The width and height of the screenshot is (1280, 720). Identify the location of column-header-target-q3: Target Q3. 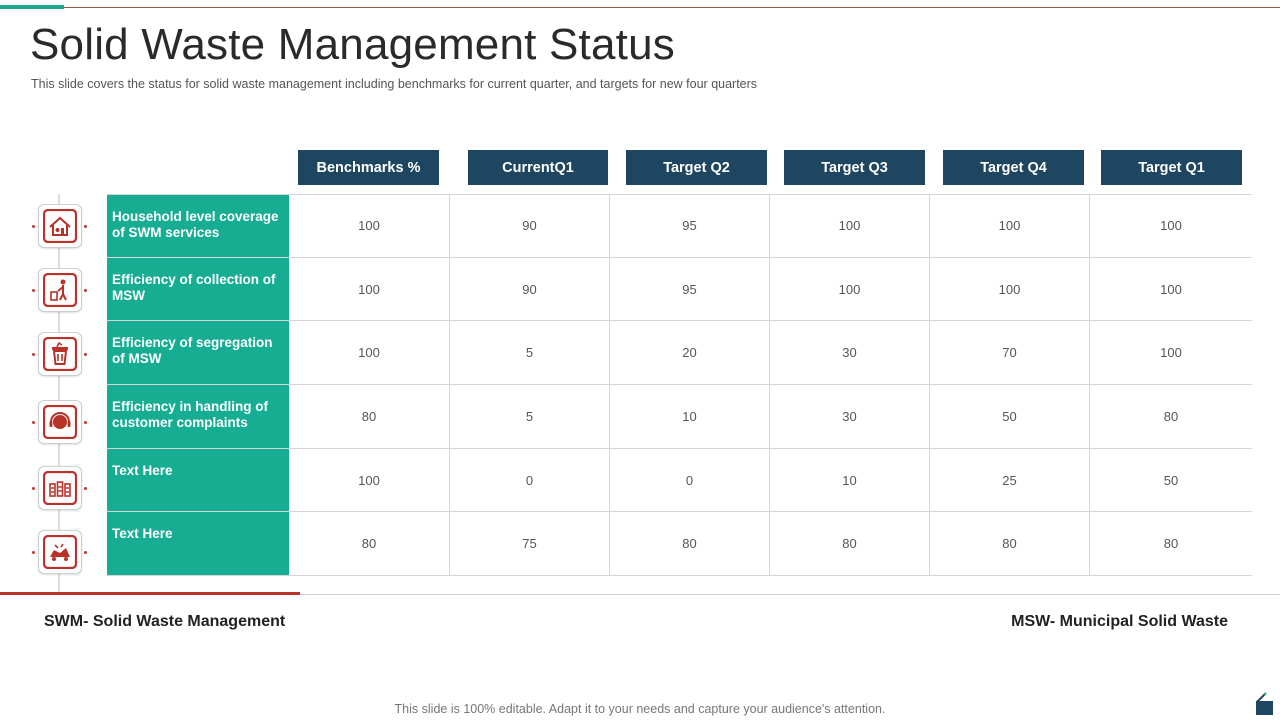
(854, 167).